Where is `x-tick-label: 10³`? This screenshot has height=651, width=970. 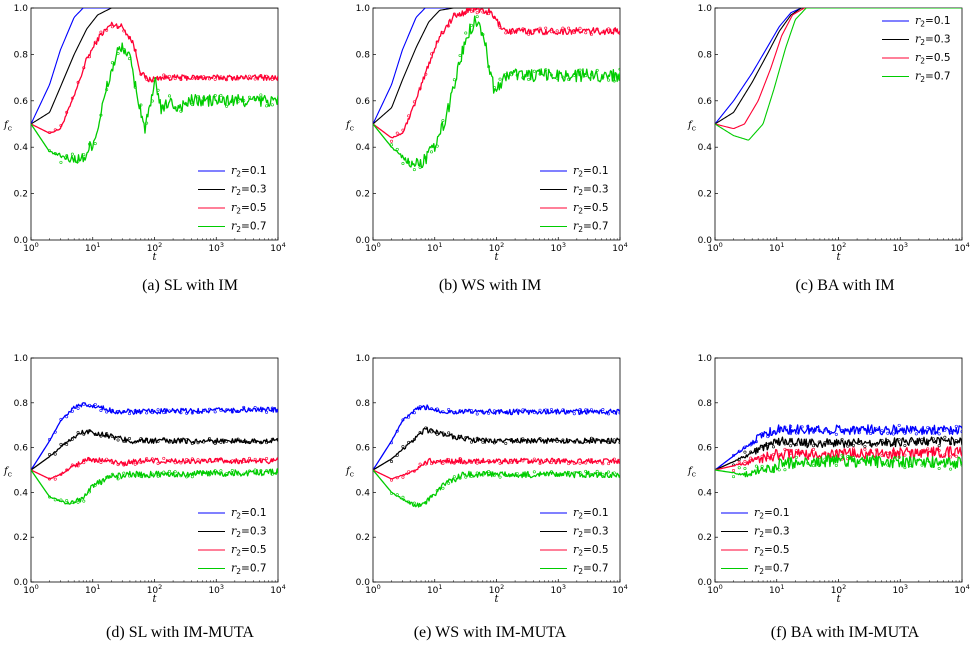
x-tick-label: 10³ is located at coordinates (558, 247).